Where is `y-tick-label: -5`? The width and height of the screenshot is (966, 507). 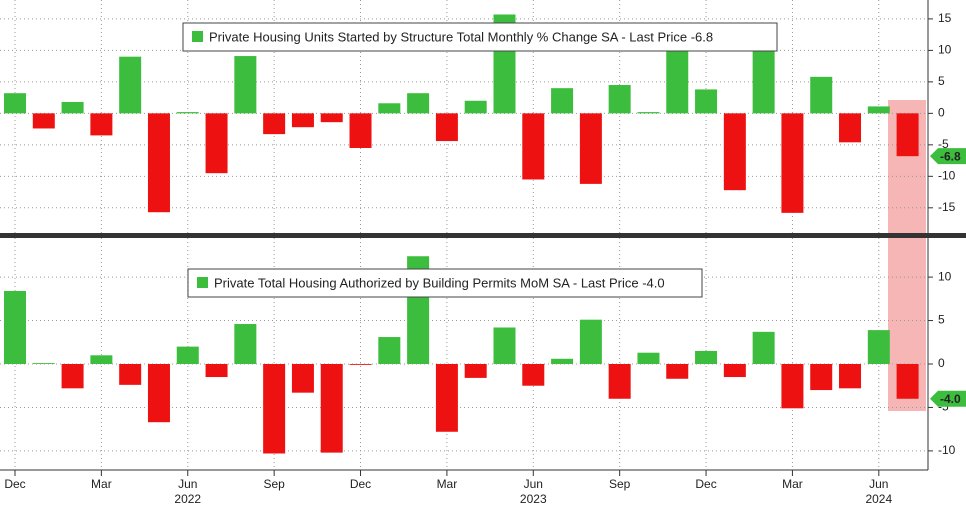 y-tick-label: -5 is located at coordinates (943, 144).